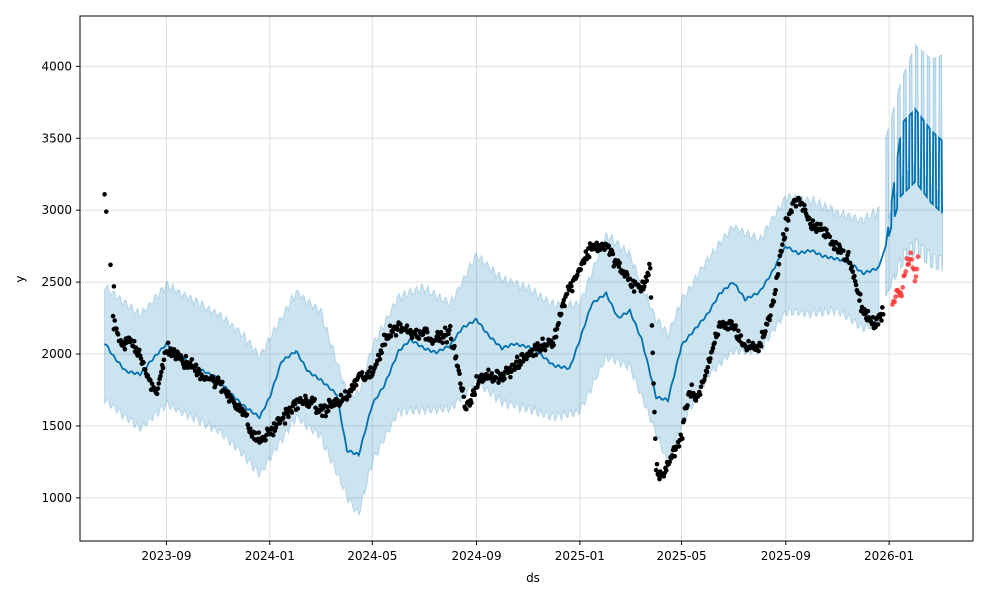 The image size is (1000, 600). I want to click on x-tick-label: 2024-05, so click(372, 556).